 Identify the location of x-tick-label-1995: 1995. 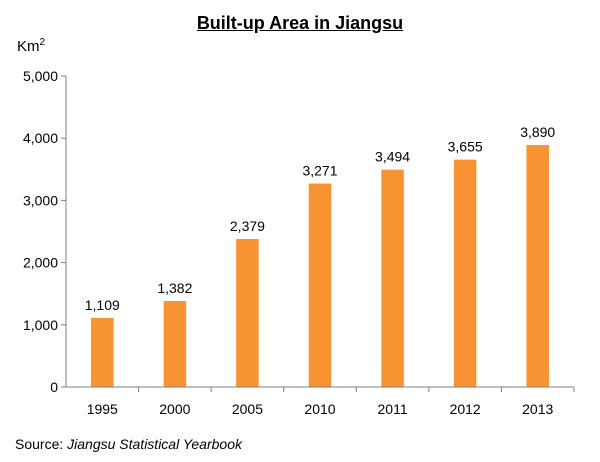
(102, 409).